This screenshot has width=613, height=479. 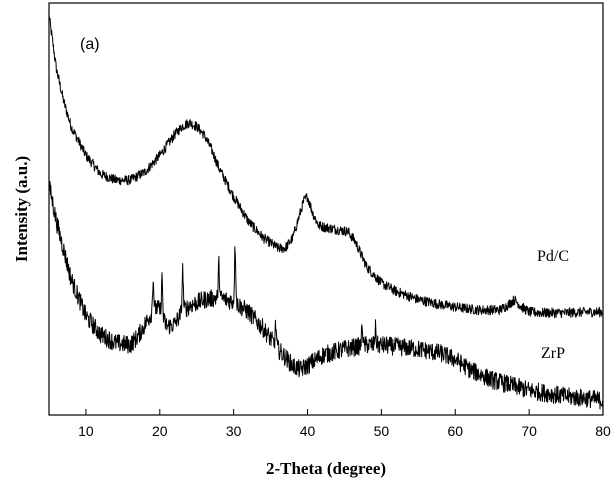 What do you see at coordinates (160, 431) in the screenshot?
I see `x-tick-label: 20` at bounding box center [160, 431].